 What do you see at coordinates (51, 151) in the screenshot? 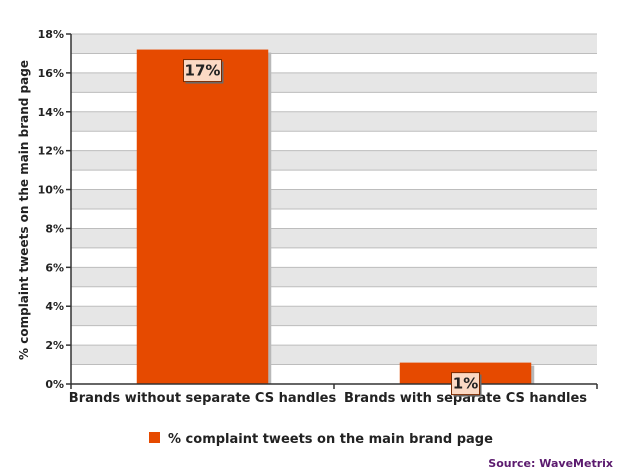
I see `y-tick-label: 12%` at bounding box center [51, 151].